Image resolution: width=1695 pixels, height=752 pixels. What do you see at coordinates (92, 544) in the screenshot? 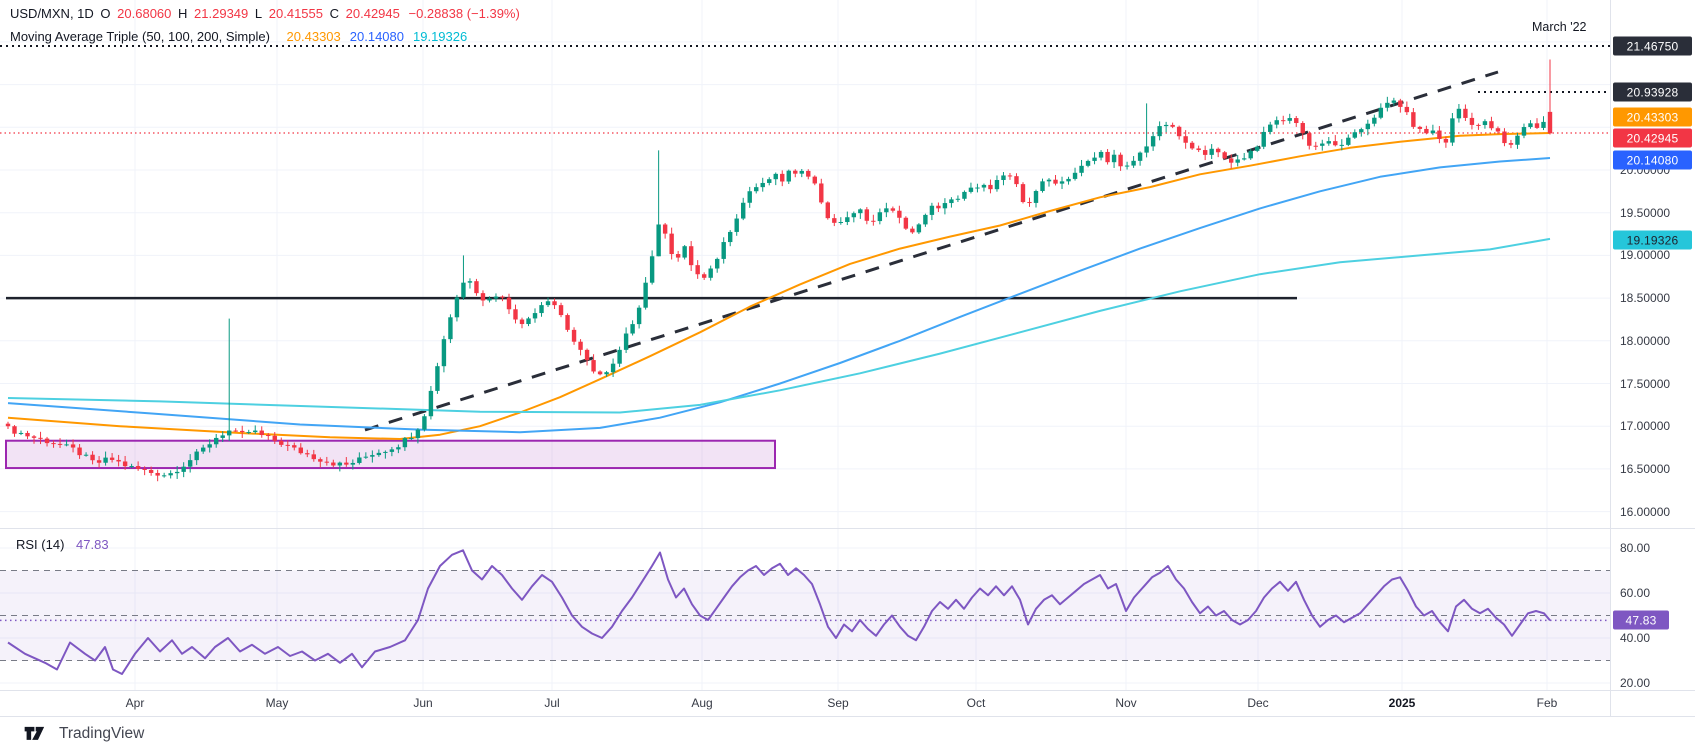
I see `rsi-indicator-value: 47.83` at bounding box center [92, 544].